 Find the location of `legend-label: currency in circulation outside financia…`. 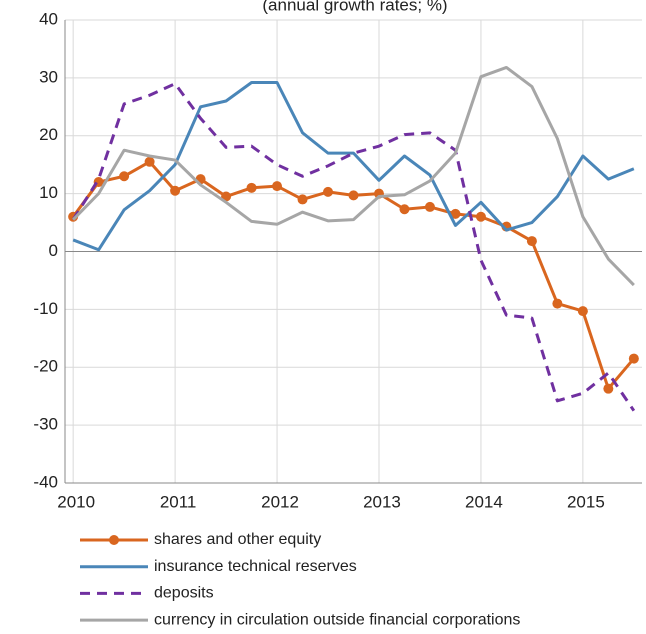

legend-label: currency in circulation outside financia… is located at coordinates (337, 619).